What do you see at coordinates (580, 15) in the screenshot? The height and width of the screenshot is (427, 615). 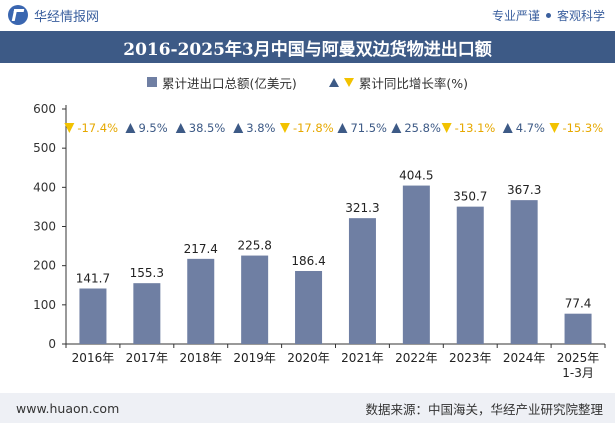 I see `tagline-2: 客观科学` at bounding box center [580, 15].